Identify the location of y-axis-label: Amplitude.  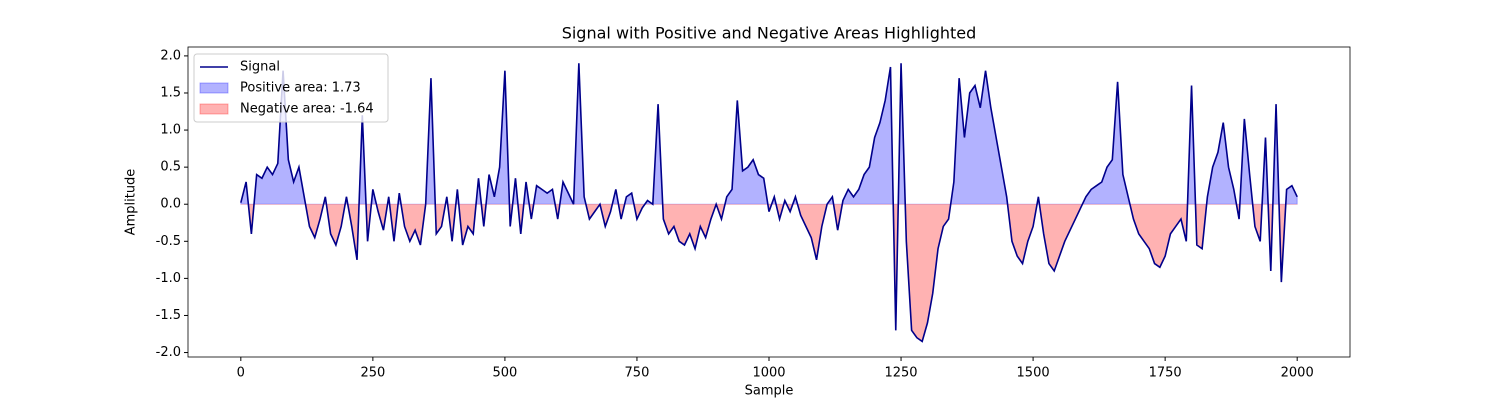
(131, 202).